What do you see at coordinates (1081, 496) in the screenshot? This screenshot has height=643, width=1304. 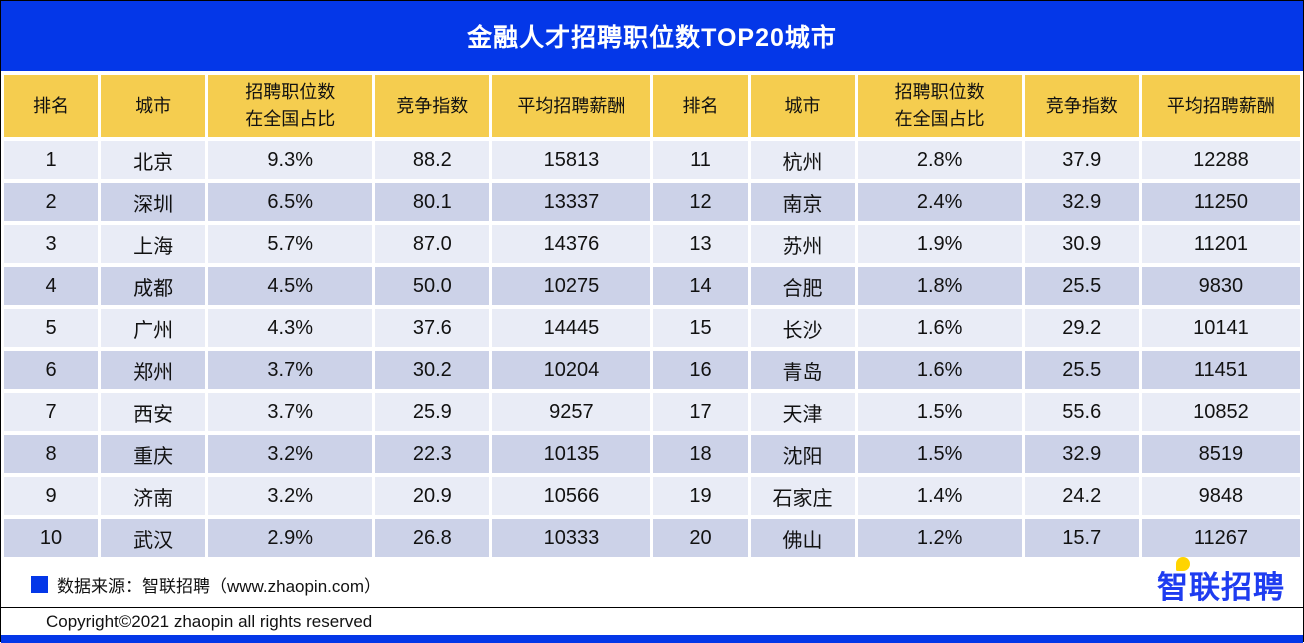 I see `cell-index: 24.2` at bounding box center [1081, 496].